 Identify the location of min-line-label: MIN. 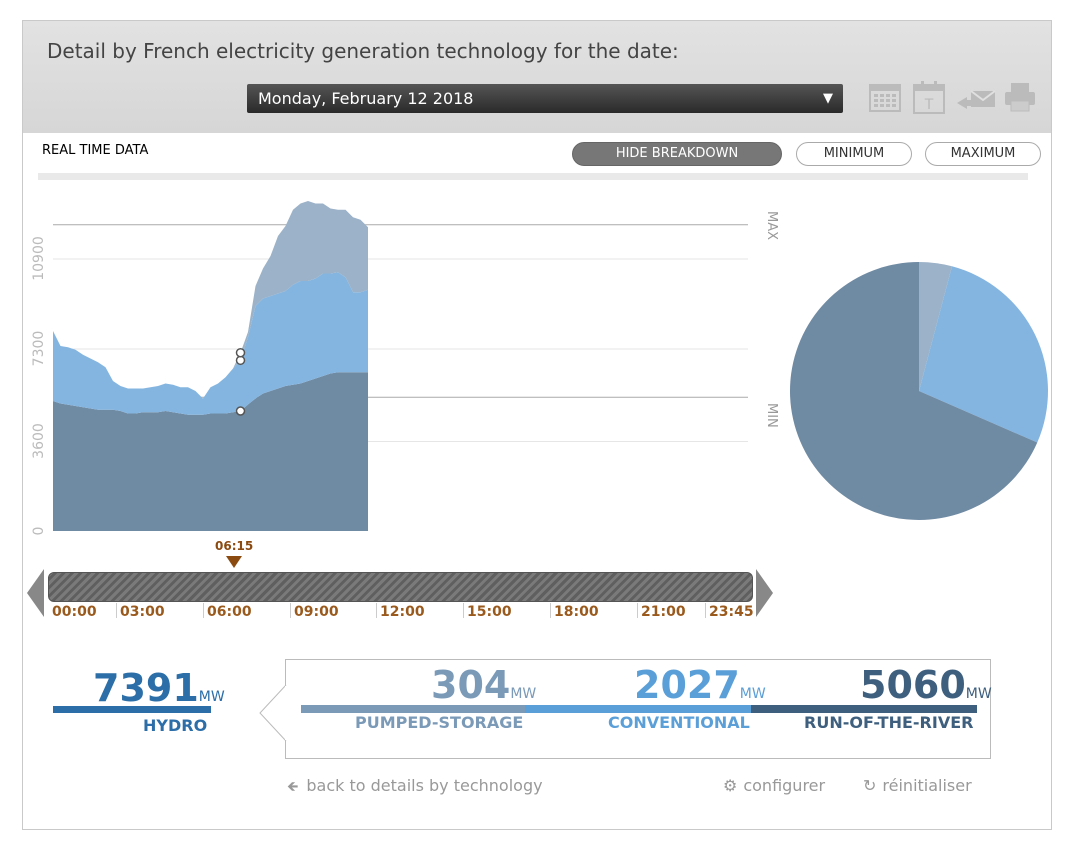
(771, 415).